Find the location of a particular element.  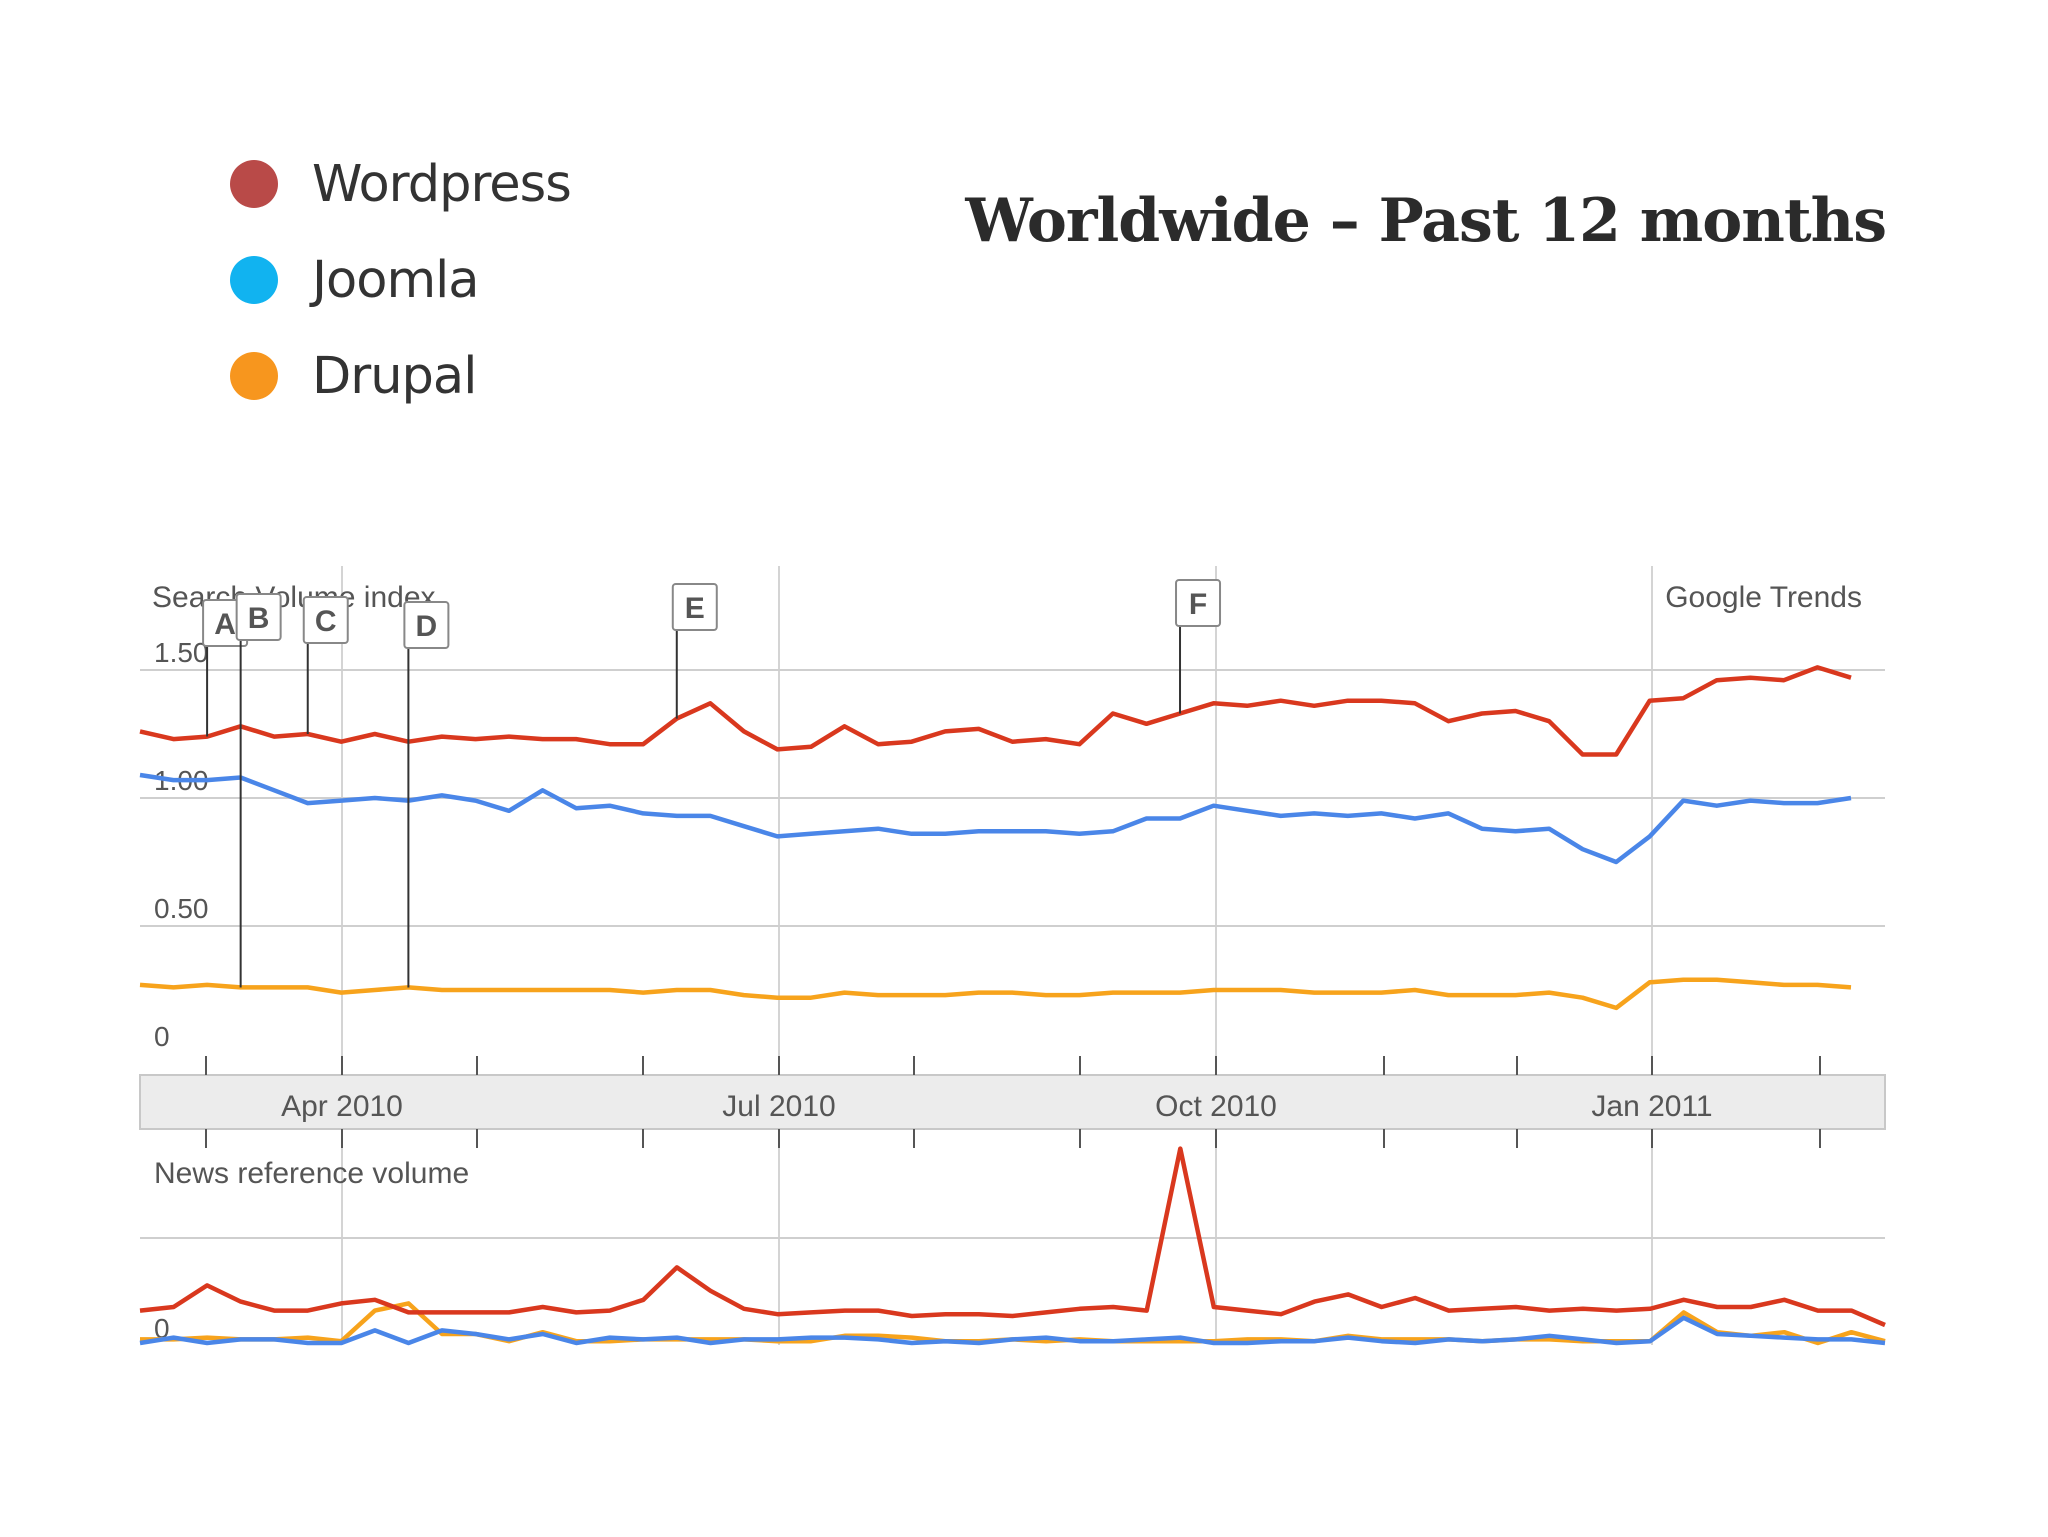

chart-legend: Wordpress Joomla Drupal is located at coordinates (401, 280).